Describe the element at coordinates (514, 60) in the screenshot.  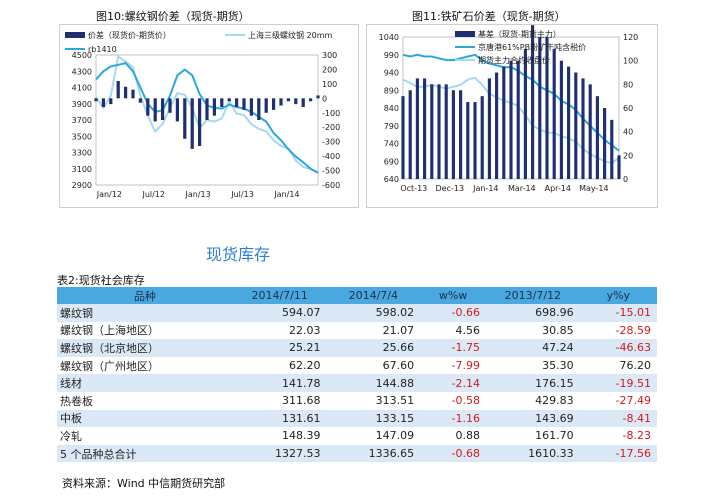
I see `legend-label: 期货主力合约收盘价` at that location.